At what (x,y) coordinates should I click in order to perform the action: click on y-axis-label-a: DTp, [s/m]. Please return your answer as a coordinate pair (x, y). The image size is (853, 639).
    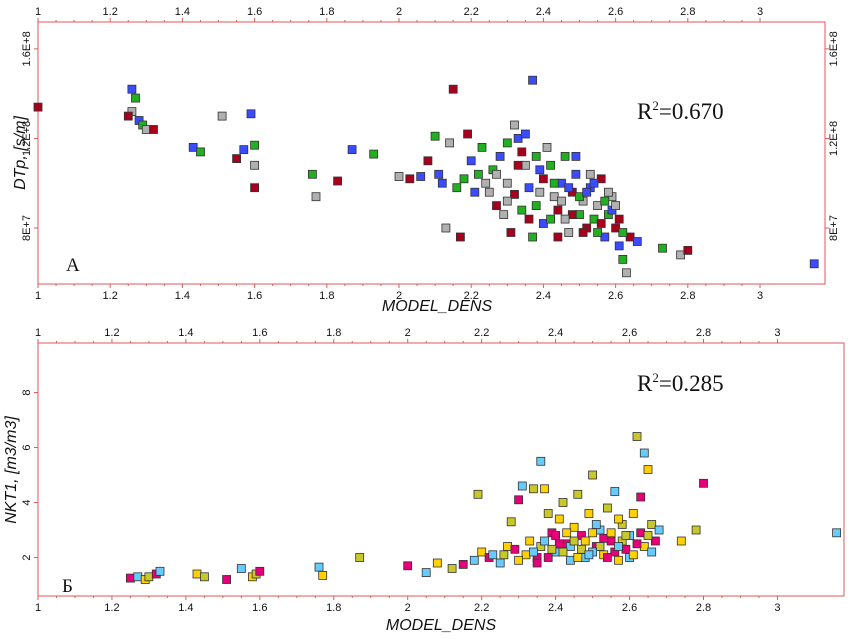
    Looking at the image, I should click on (20, 153).